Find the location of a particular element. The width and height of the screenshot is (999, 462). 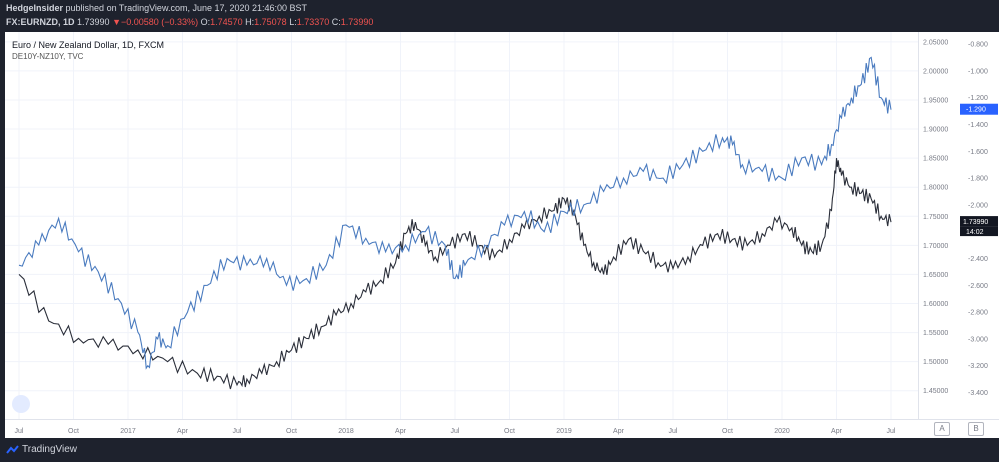

time-tick-label: 2019 is located at coordinates (564, 431).